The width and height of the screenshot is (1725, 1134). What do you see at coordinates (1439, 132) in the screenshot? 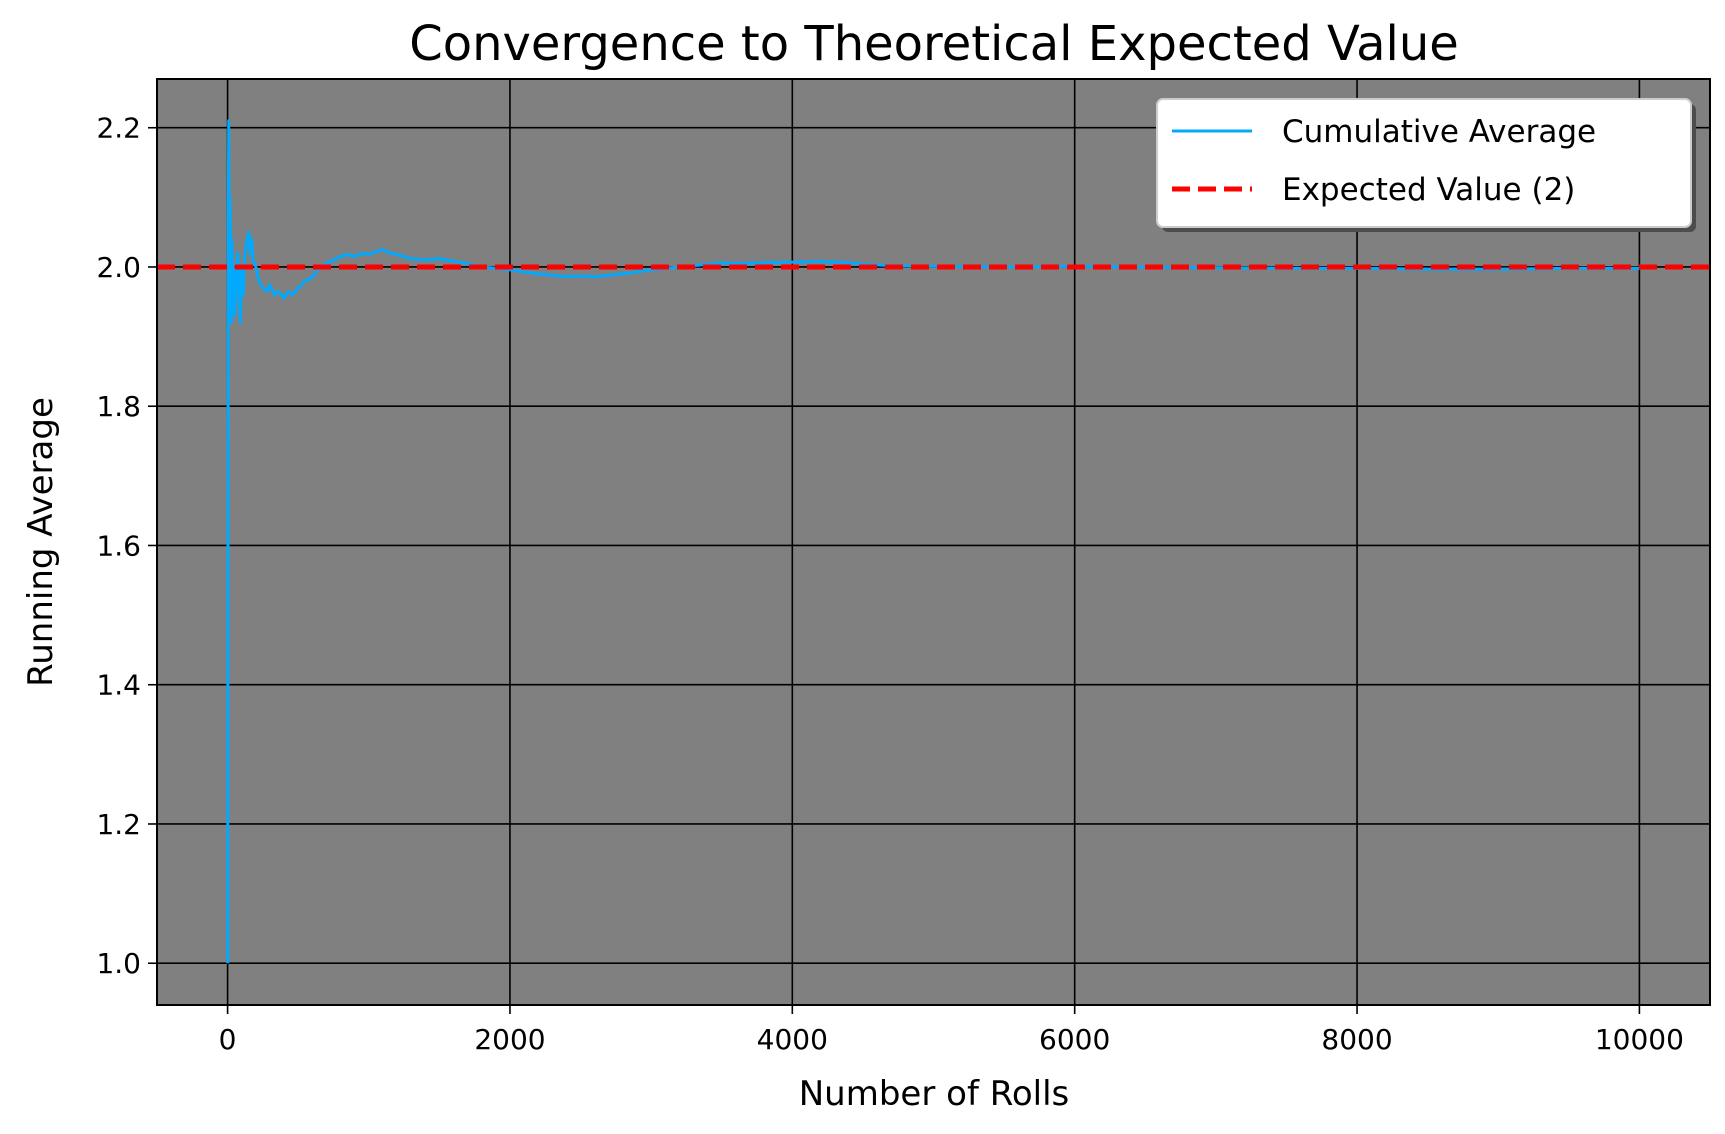
I see `legend-label-cumulative-average: Cumulative Average` at bounding box center [1439, 132].